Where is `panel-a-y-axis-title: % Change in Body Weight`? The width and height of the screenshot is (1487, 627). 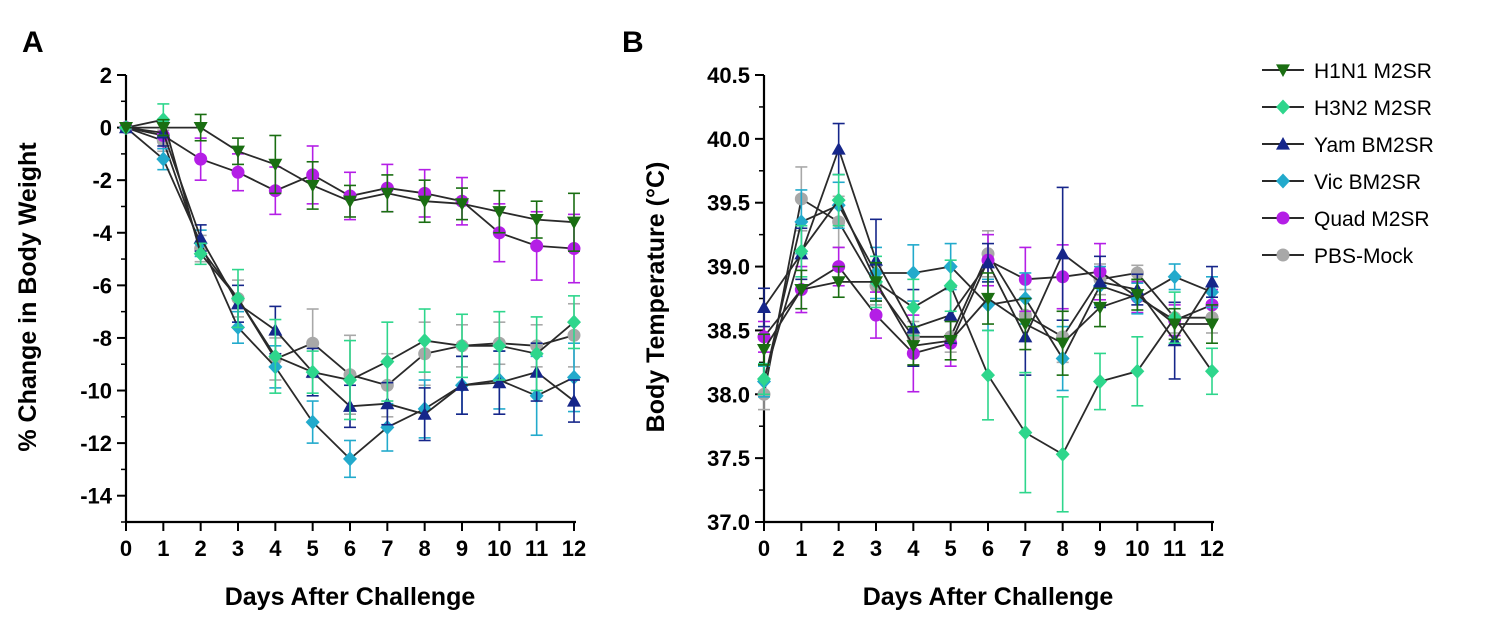 panel-a-y-axis-title: % Change in Body Weight is located at coordinates (28, 297).